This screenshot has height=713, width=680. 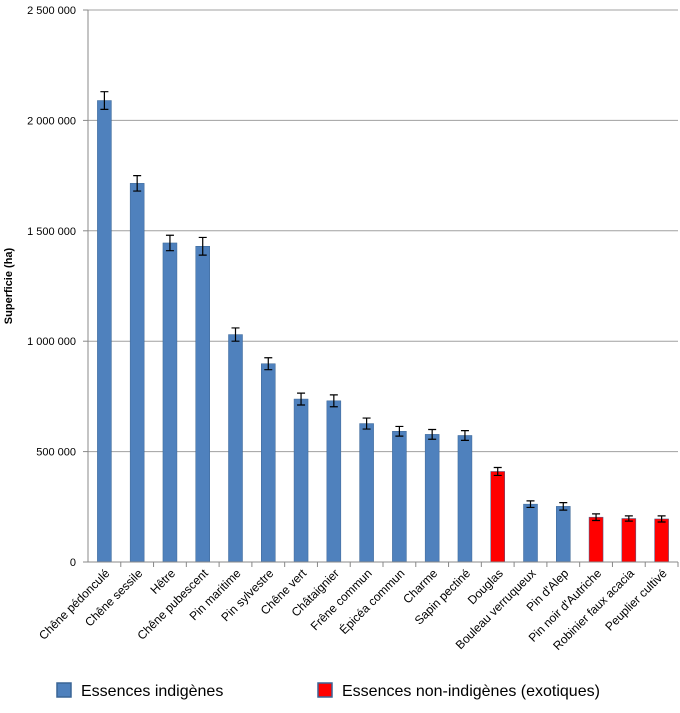 I want to click on legend-label: Essences non-indigènes (exotiques), so click(x=471, y=691).